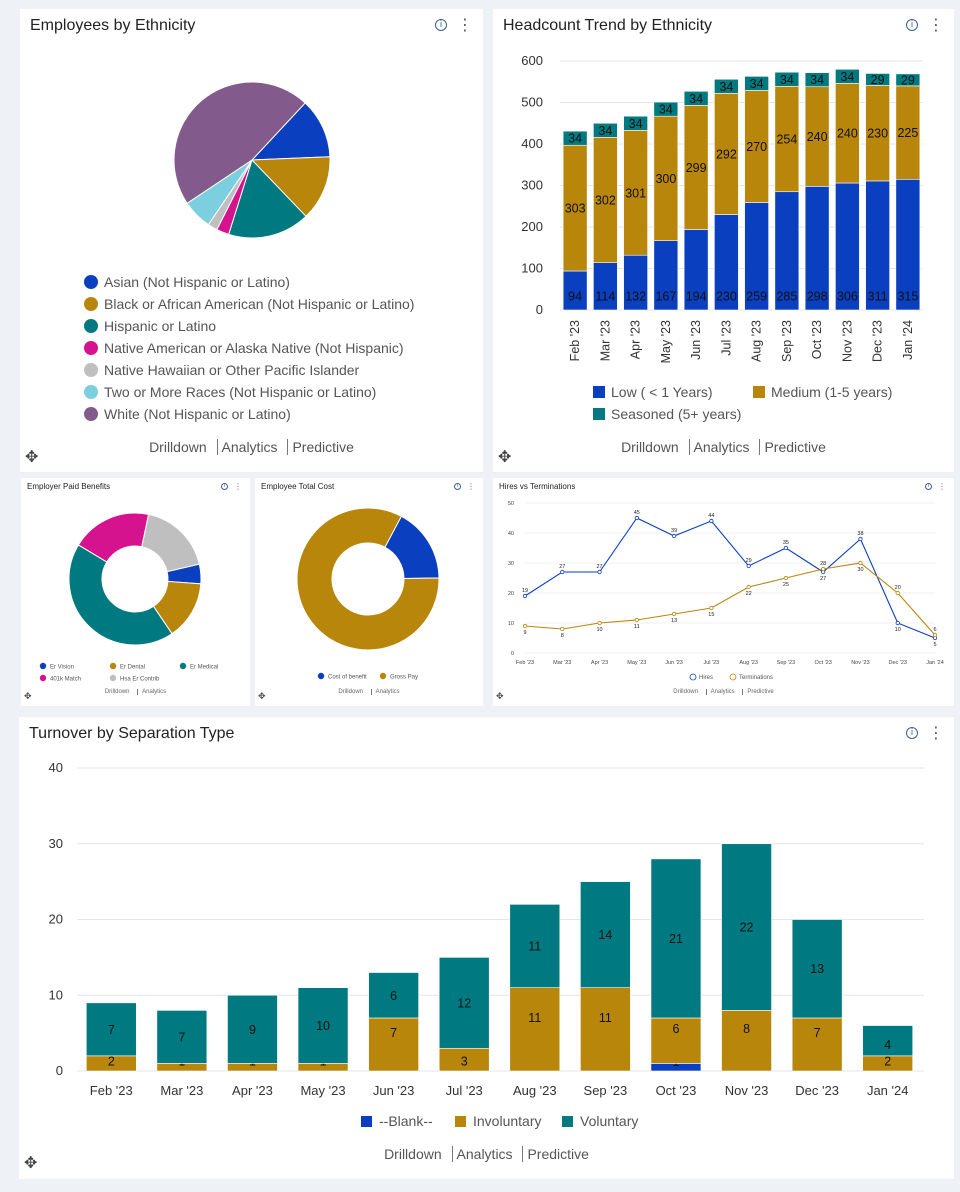 The height and width of the screenshot is (1192, 960). I want to click on line-terminations, so click(730, 599).